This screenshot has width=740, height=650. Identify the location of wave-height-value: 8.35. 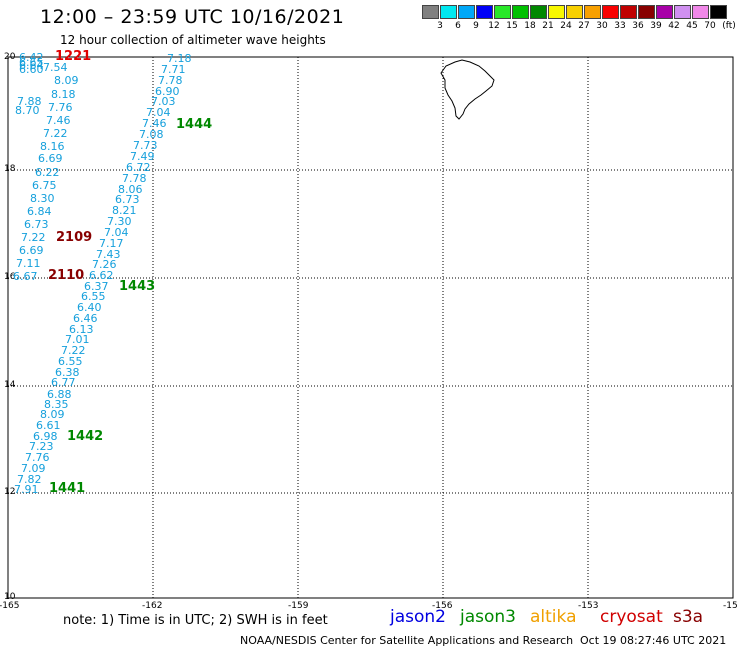
(56, 404).